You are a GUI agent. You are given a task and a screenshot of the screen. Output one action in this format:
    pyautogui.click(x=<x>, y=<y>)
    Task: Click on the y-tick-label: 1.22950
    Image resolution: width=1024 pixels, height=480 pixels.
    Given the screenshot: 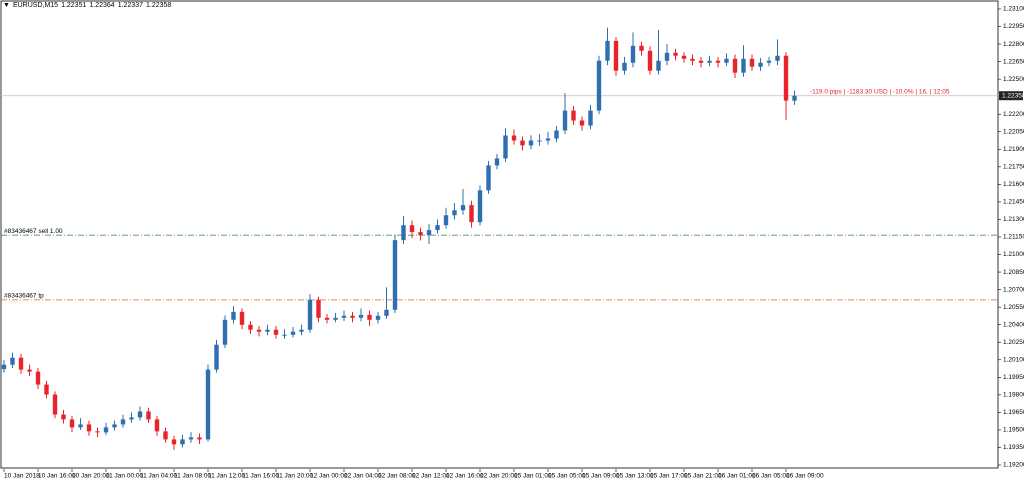 What is the action you would take?
    pyautogui.click(x=1013, y=26)
    